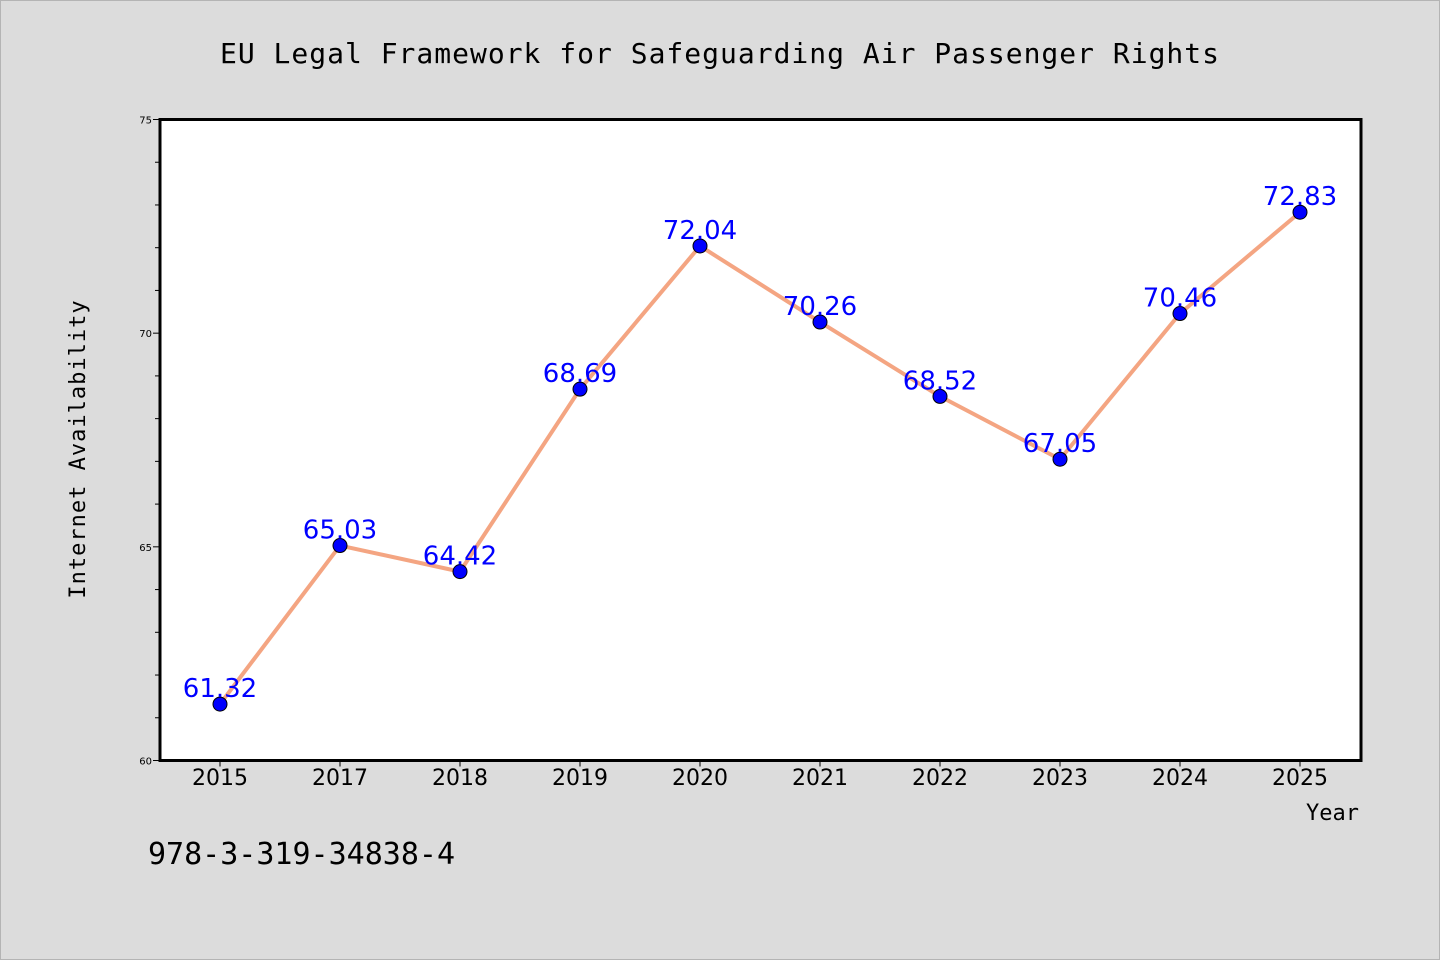  I want to click on x-tick-label: 2019, so click(580, 778).